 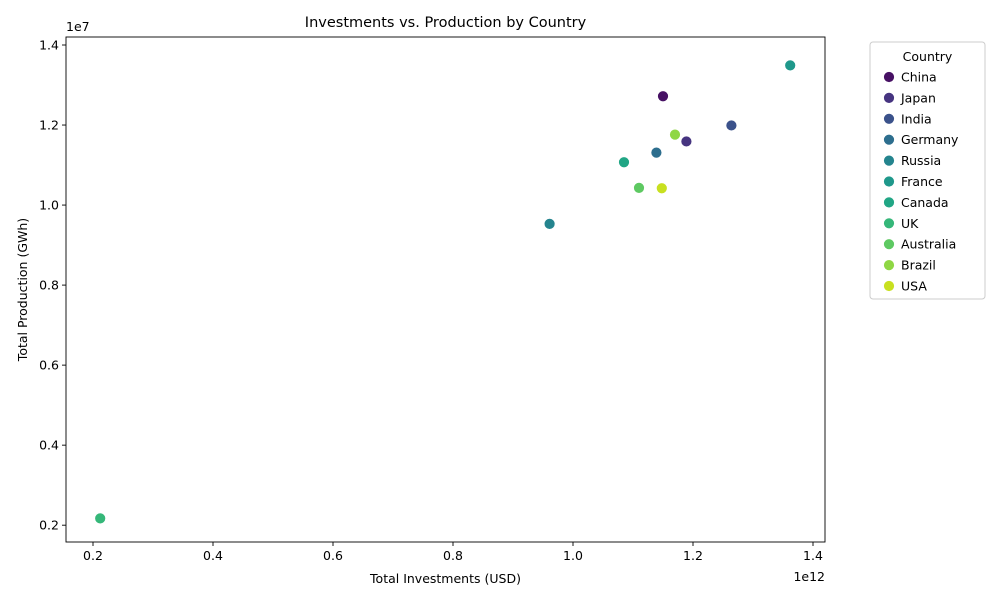 What do you see at coordinates (889, 202) in the screenshot?
I see `legend-marker-canada` at bounding box center [889, 202].